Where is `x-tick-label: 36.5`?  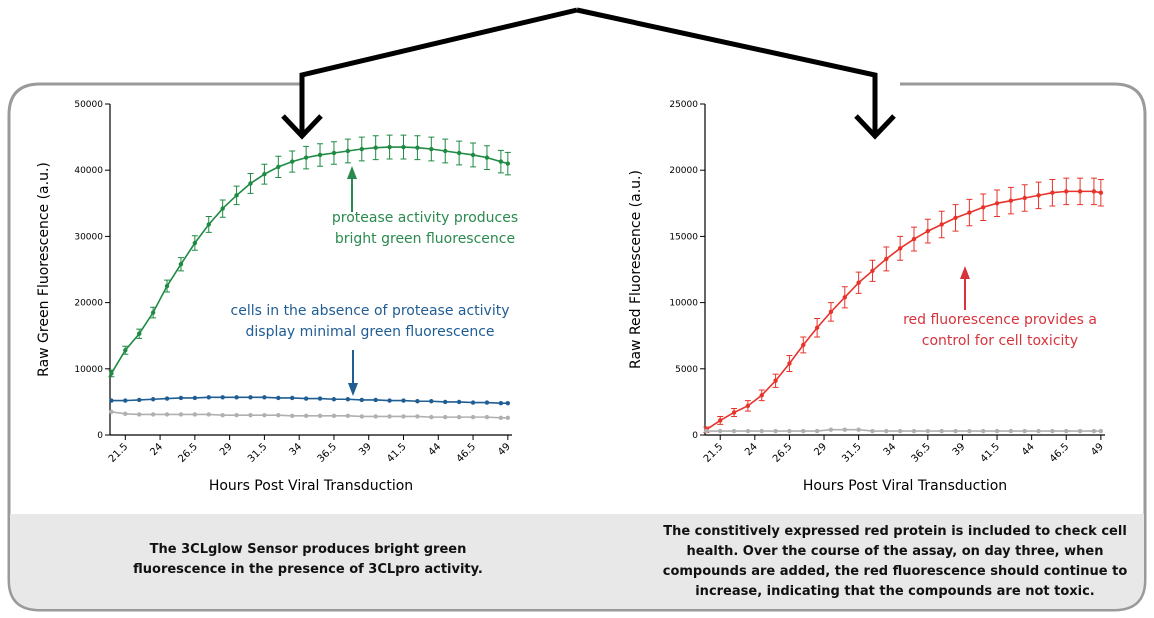 x-tick-label: 36.5 is located at coordinates (328, 453).